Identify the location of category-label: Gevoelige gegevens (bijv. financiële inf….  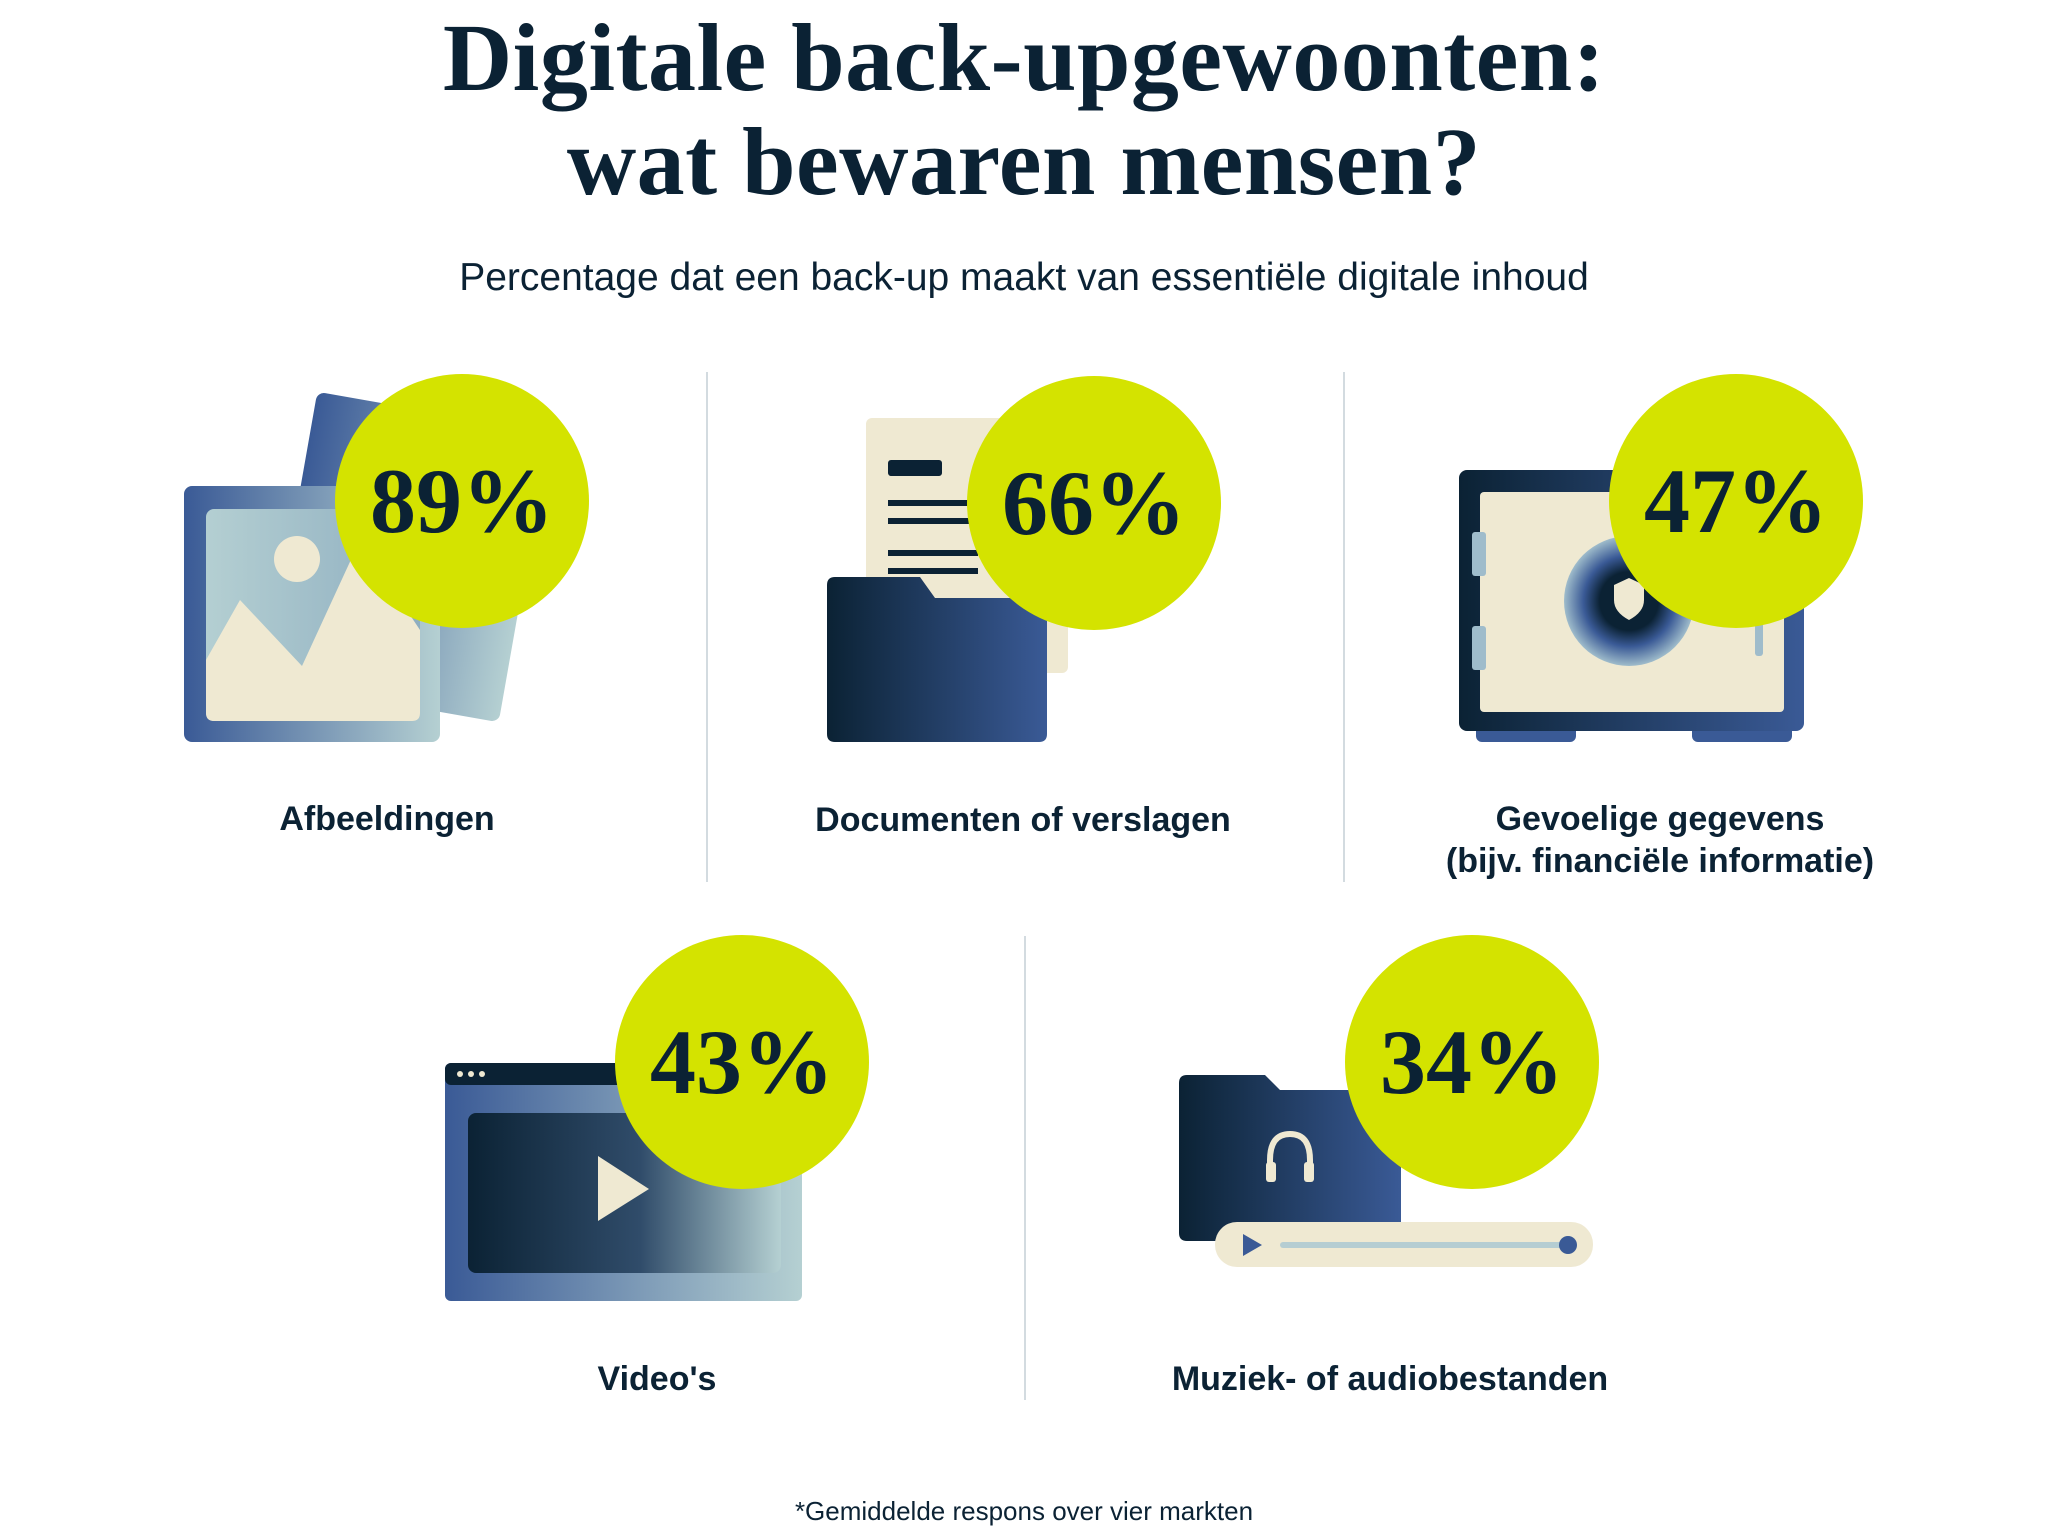
(1660, 840).